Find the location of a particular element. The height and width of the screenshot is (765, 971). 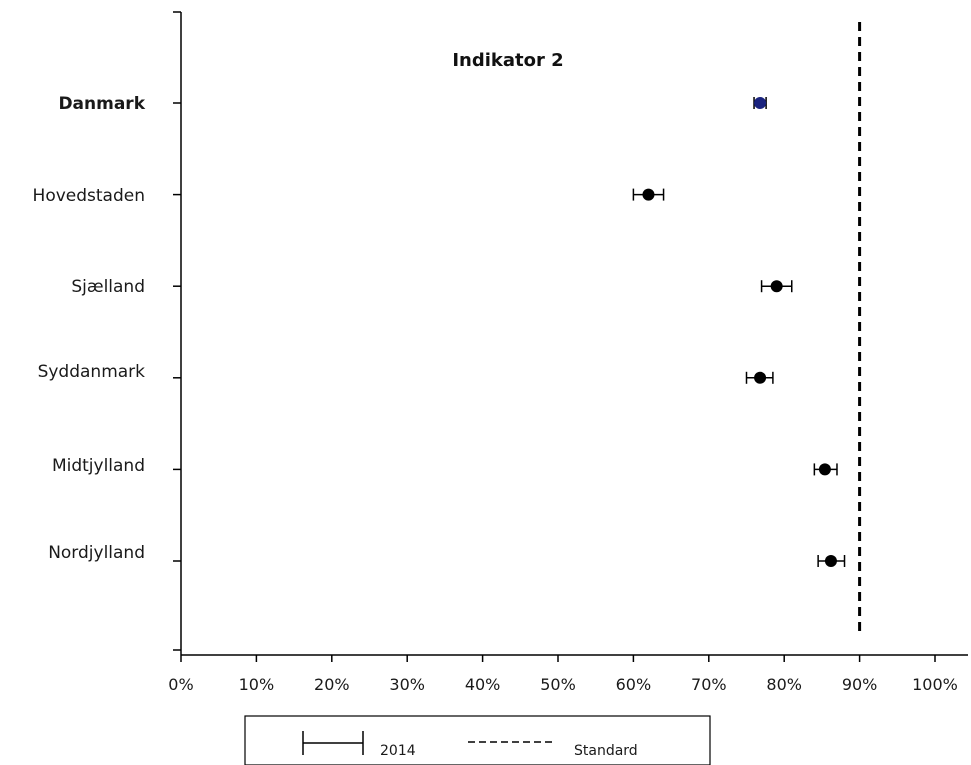

legend-box is located at coordinates (477, 740).